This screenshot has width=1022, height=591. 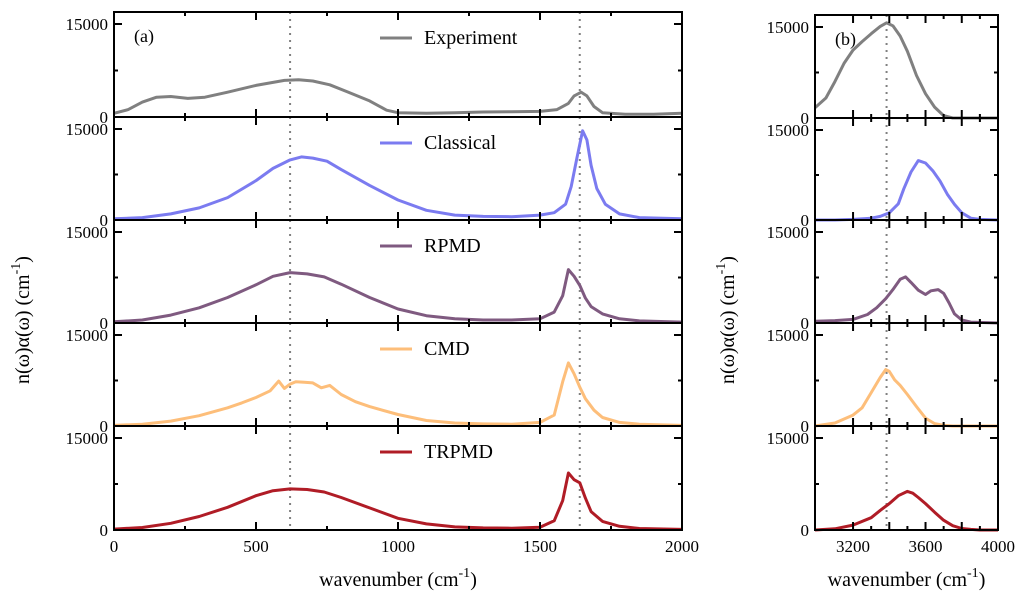 I want to click on subplot-experiment: 0 15000, so click(x=883, y=71).